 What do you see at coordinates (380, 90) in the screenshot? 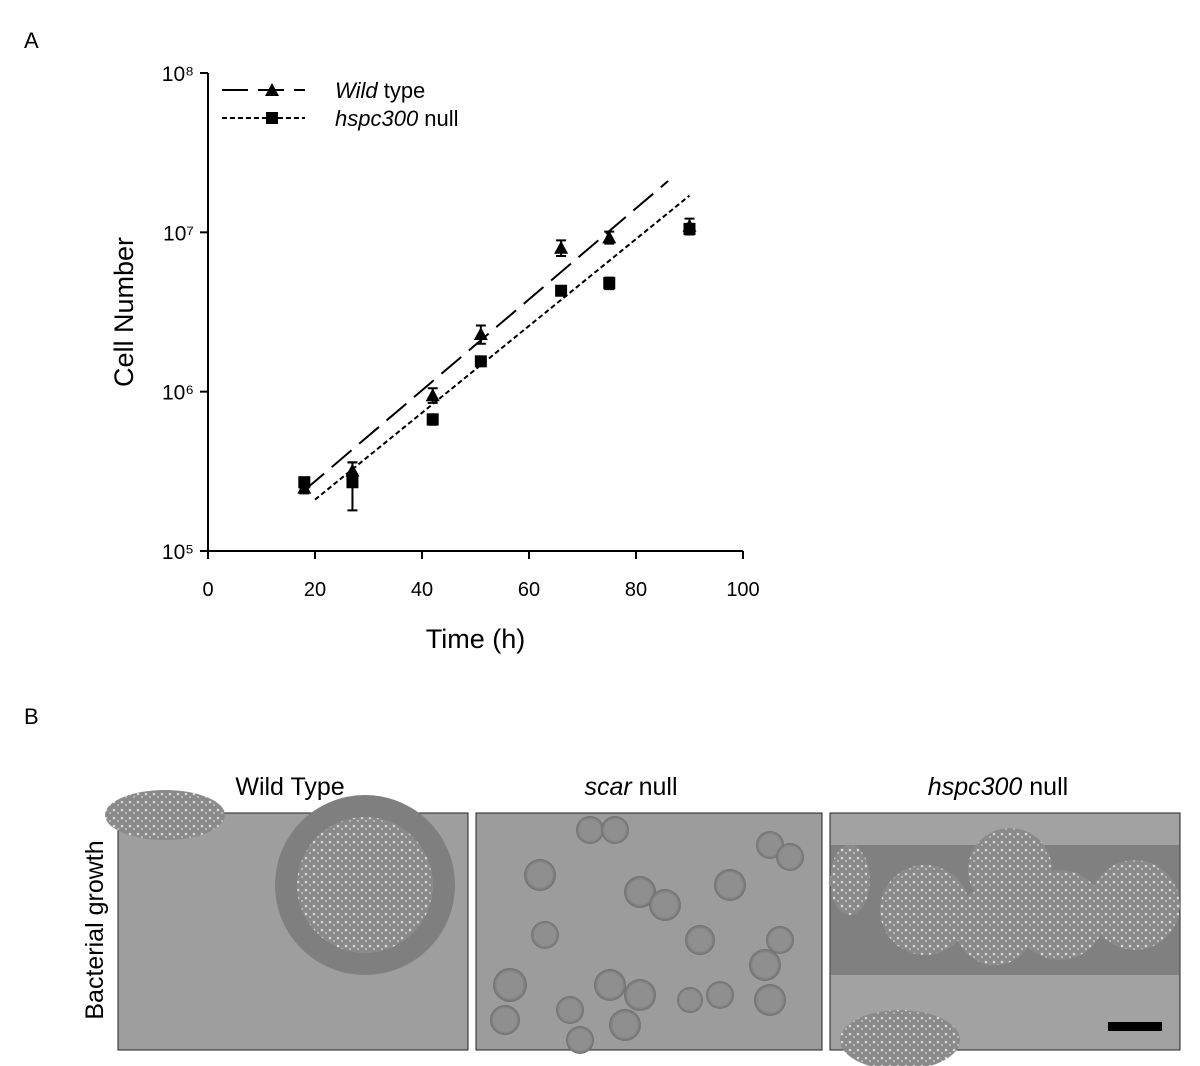
I see `legend-label: Wild type` at bounding box center [380, 90].